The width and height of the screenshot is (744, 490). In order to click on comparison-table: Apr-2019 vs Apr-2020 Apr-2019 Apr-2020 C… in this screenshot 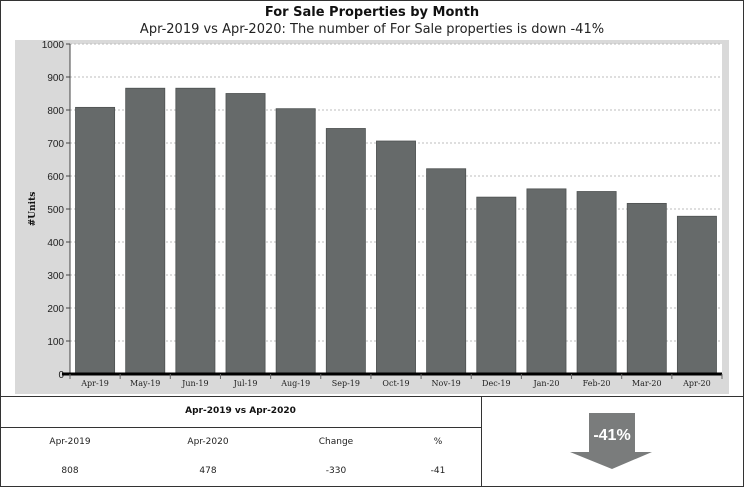, I will do `click(241, 441)`.